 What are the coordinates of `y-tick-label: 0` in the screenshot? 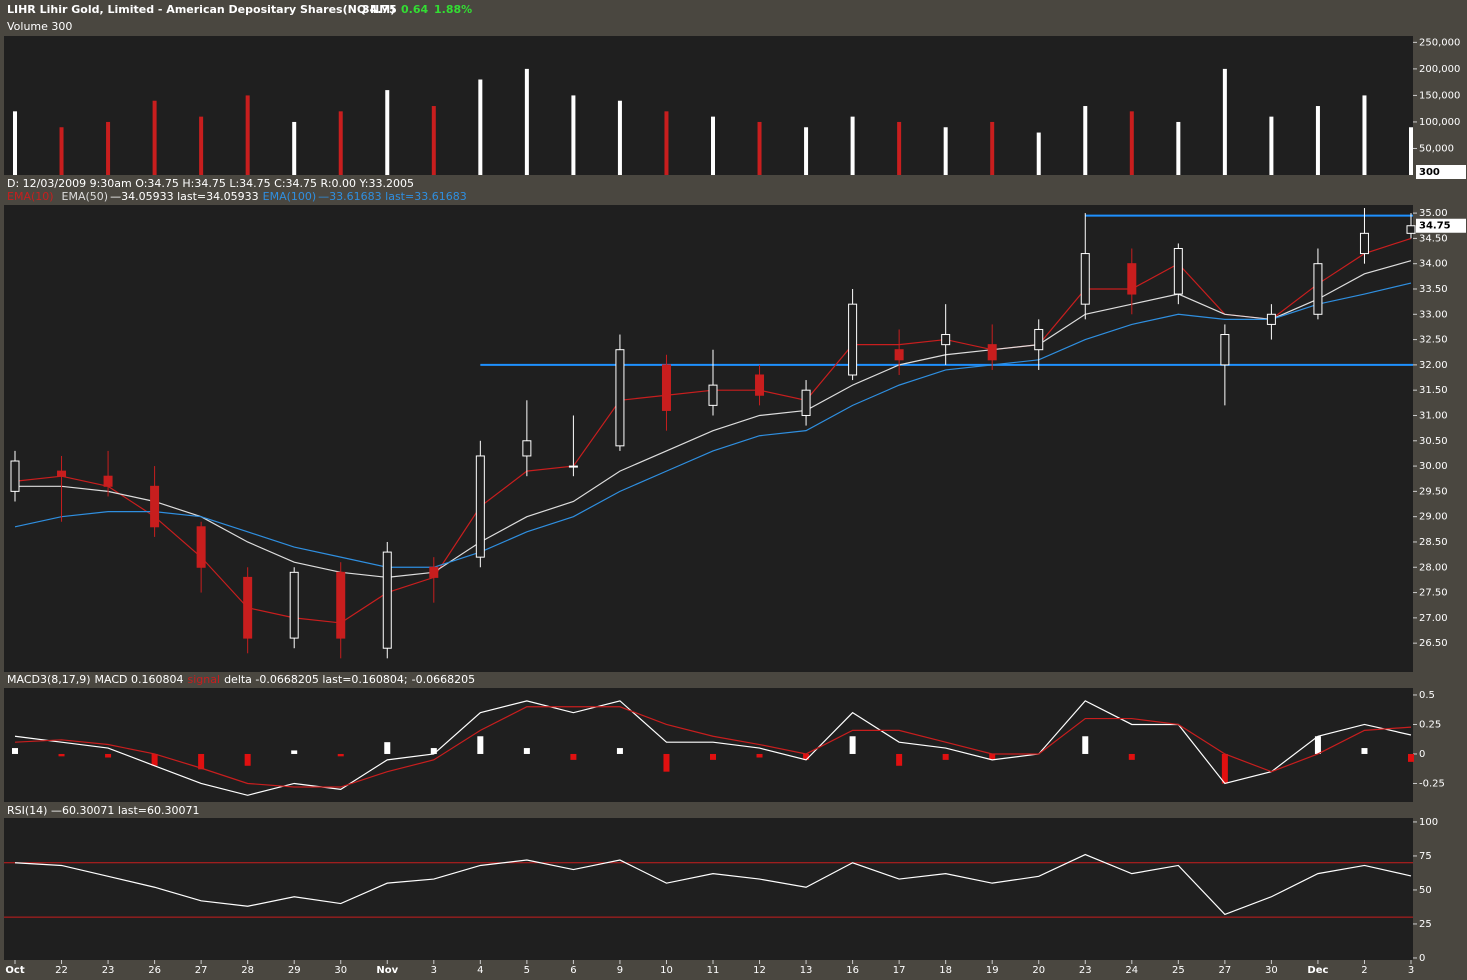 It's located at (1422, 754).